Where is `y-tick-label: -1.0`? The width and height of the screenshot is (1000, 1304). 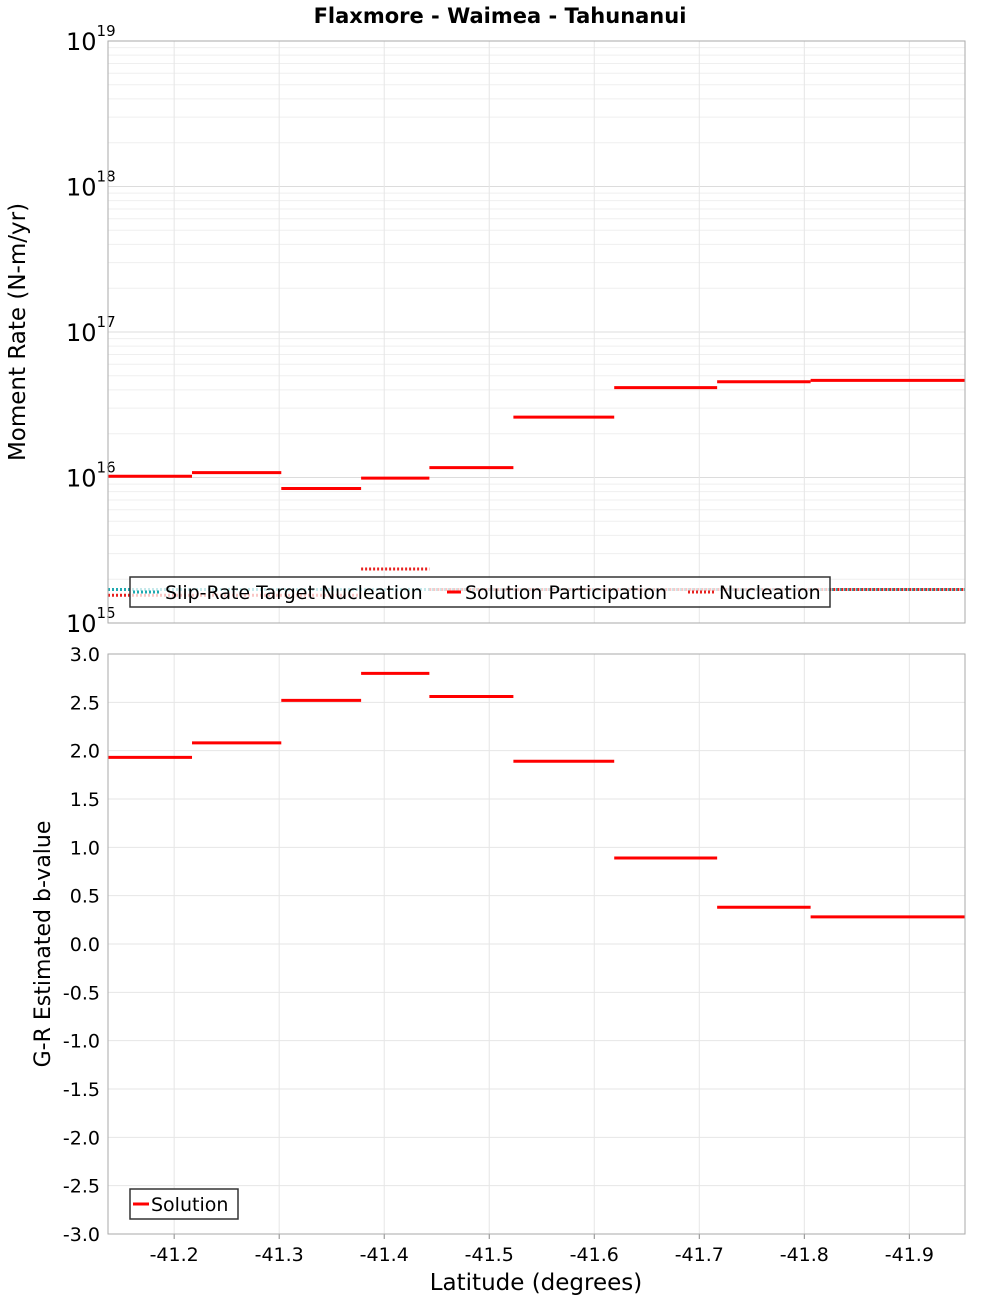 y-tick-label: -1.0 is located at coordinates (81, 1042).